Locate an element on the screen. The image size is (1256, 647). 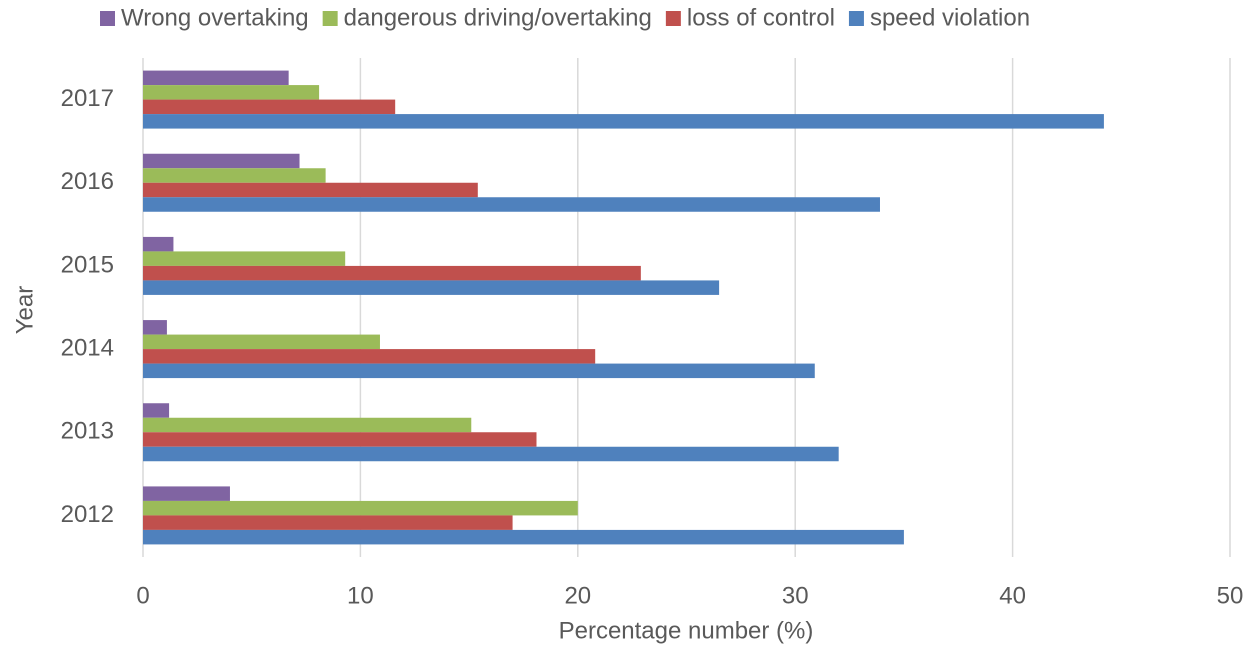
x-tick-label: 40 is located at coordinates (1012, 595).